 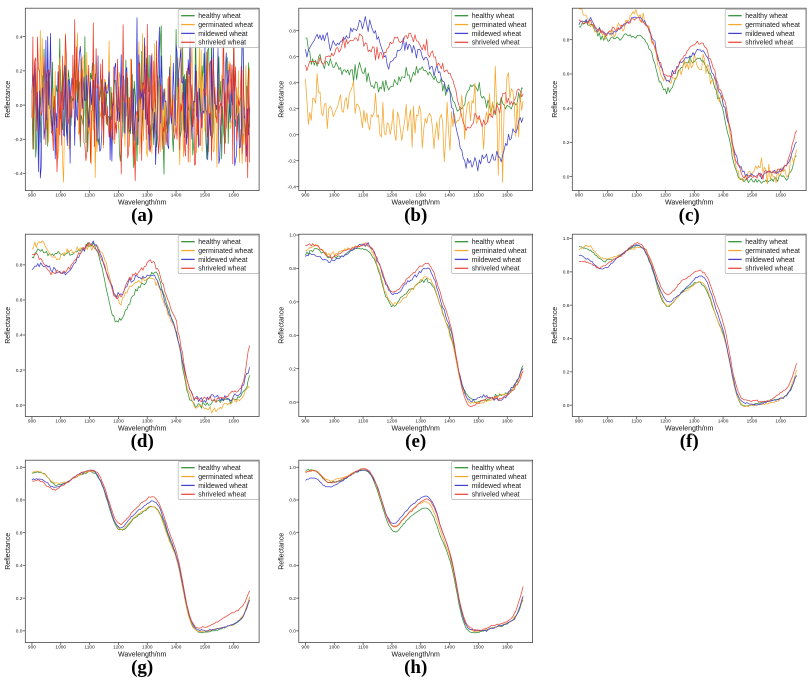 What do you see at coordinates (415, 441) in the screenshot?
I see `svg-text: (e)` at bounding box center [415, 441].